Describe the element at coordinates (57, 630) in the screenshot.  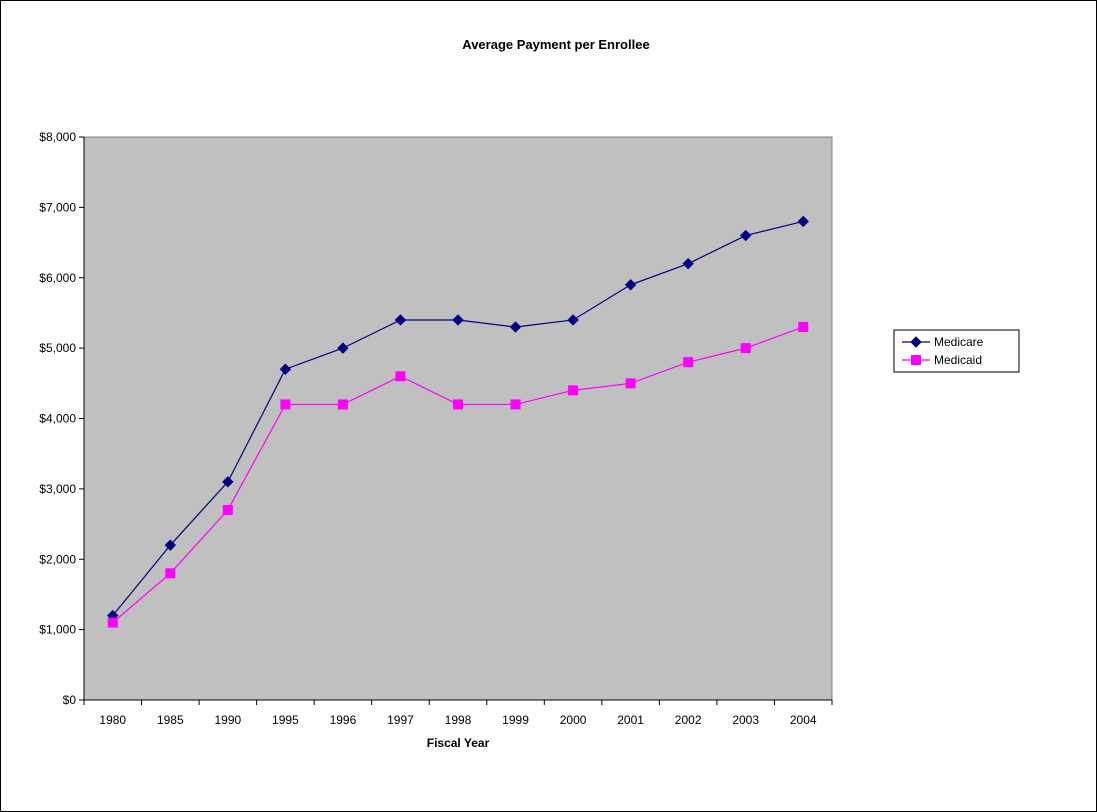
I see `y-tick-label: $1,000` at that location.